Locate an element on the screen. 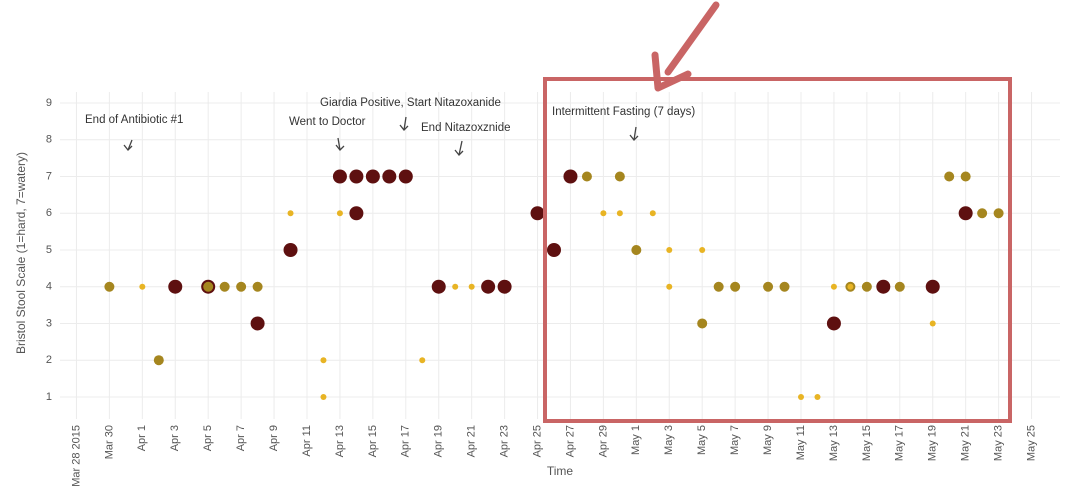 This screenshot has width=1080, height=495. annotation: Intermittent Fasting (7 days) is located at coordinates (623, 112).